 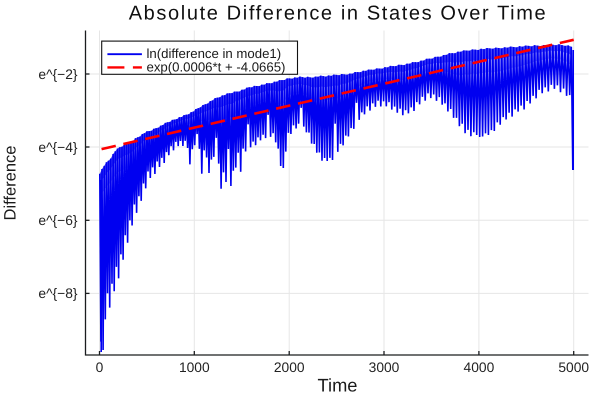 I want to click on svg-text: ln(difference in mode1), so click(x=214, y=53).